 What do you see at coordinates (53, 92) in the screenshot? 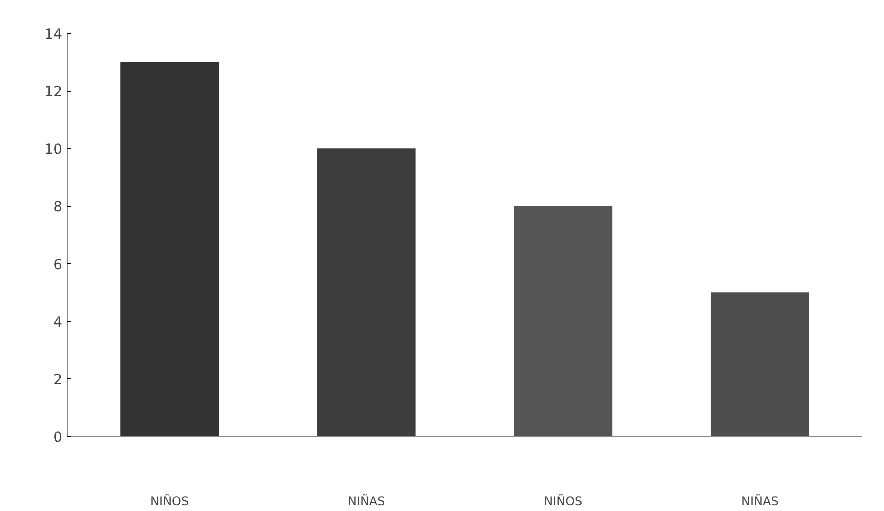
I see `y-tick-label: 12` at bounding box center [53, 92].